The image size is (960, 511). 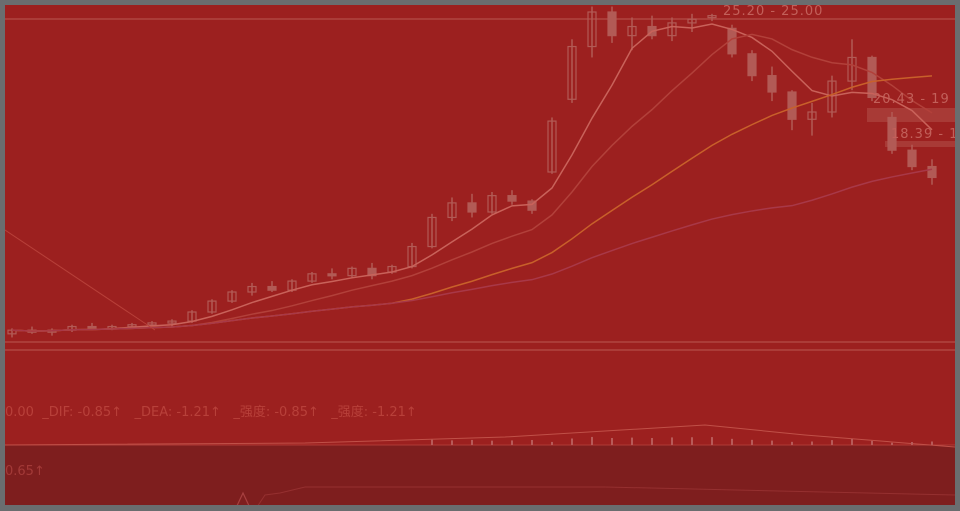 What do you see at coordinates (276, 412) in the screenshot?
I see `macd-strength-1: _强度: -0.85↑` at bounding box center [276, 412].